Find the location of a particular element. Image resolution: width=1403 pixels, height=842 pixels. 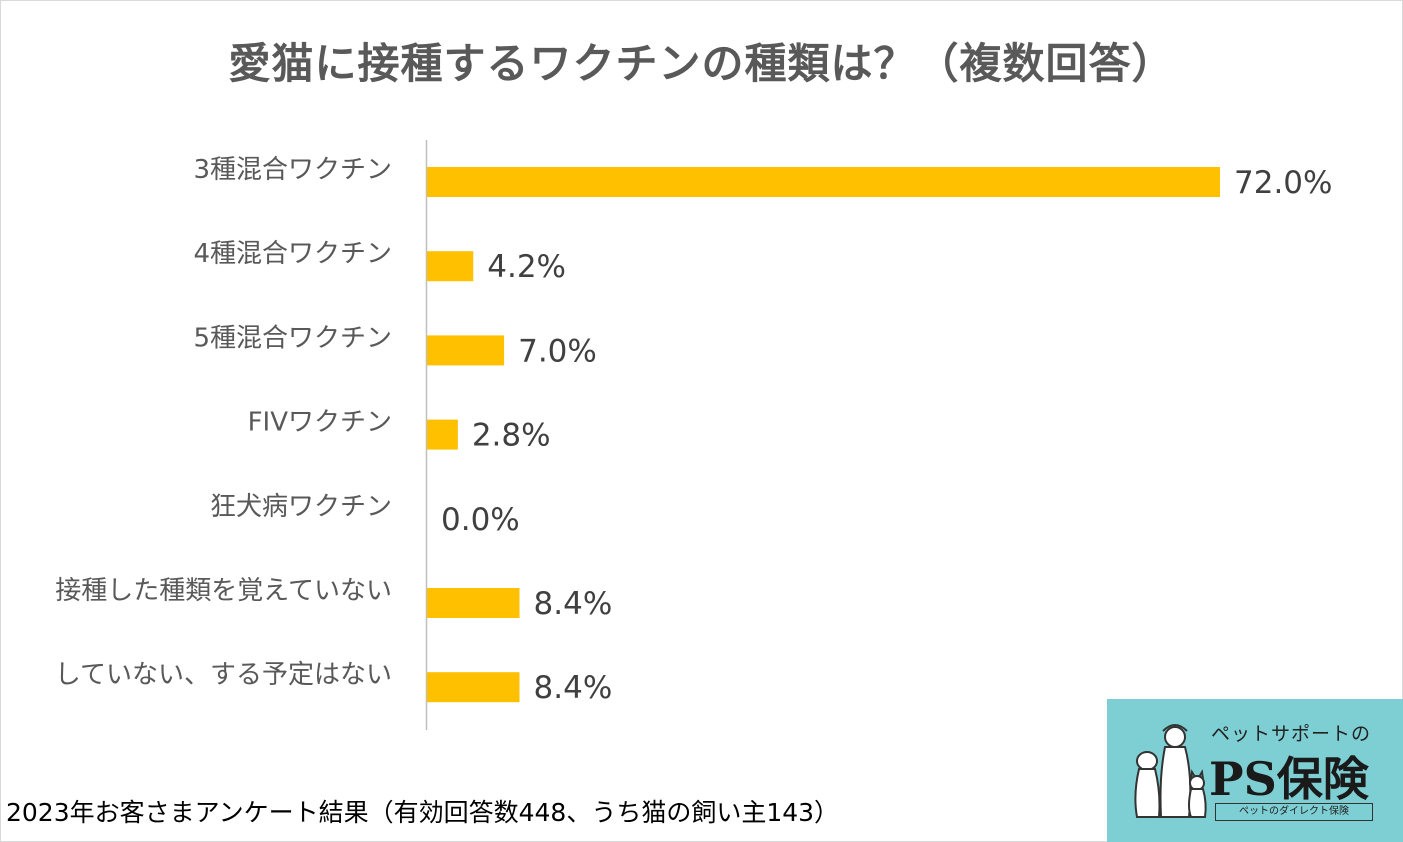

data-label: 72.0% is located at coordinates (1283, 183).